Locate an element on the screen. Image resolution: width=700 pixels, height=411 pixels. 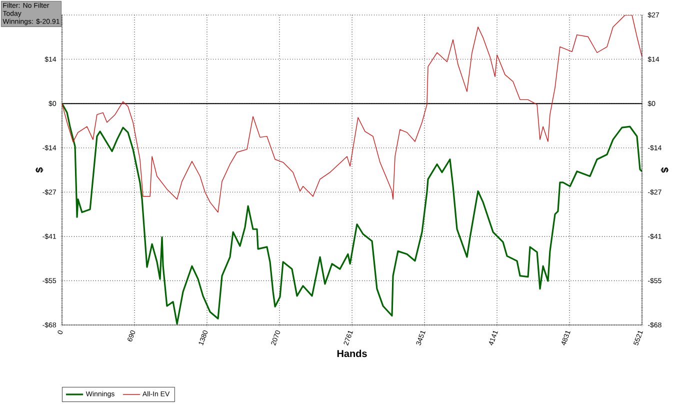
x-axis-title: Hands is located at coordinates (352, 354).